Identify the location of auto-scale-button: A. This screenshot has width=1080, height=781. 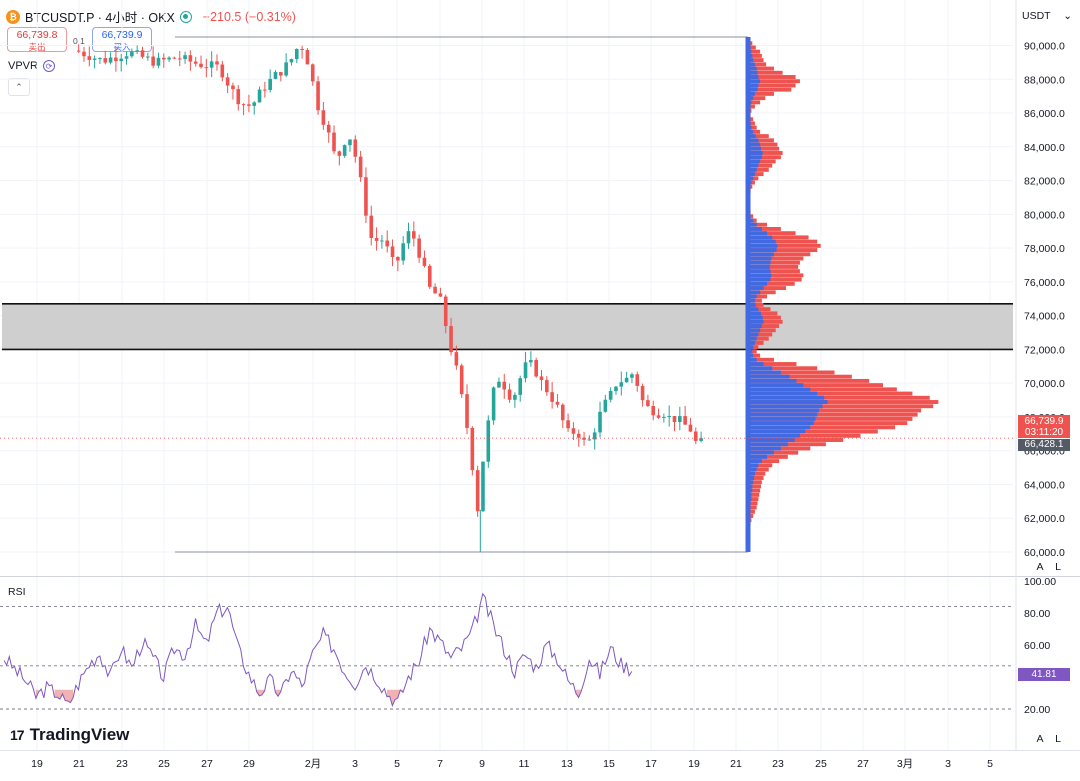
(1040, 567).